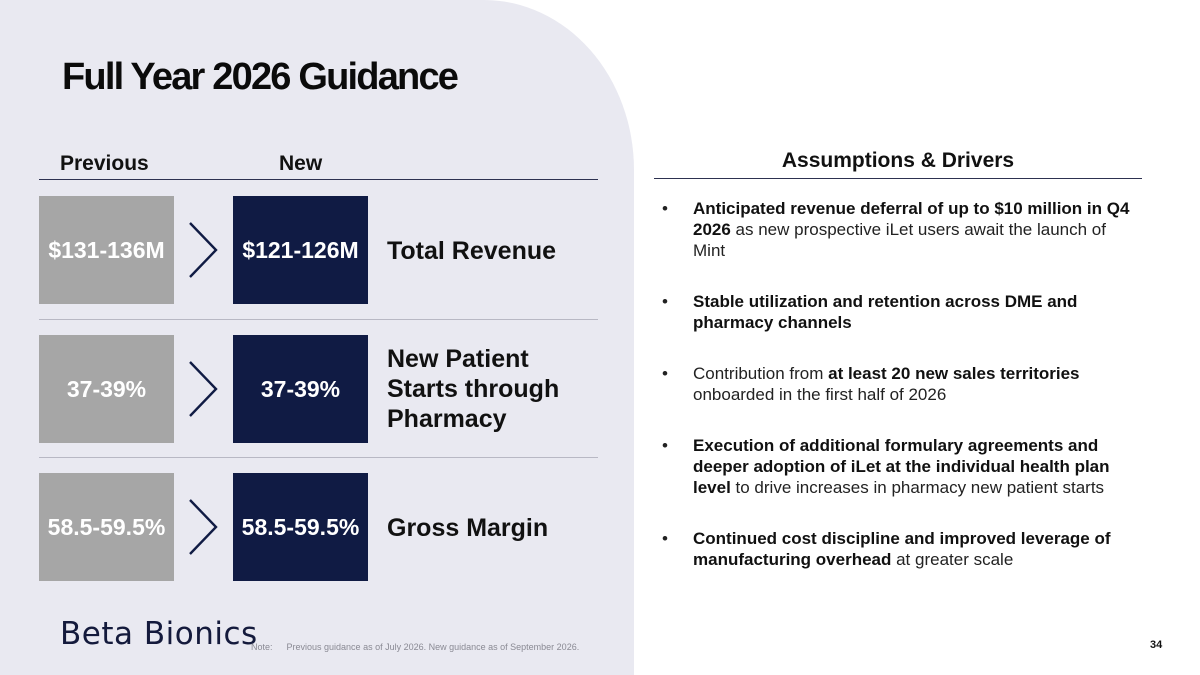  What do you see at coordinates (952, 559) in the screenshot?
I see `bullet-text: at greater scale` at bounding box center [952, 559].